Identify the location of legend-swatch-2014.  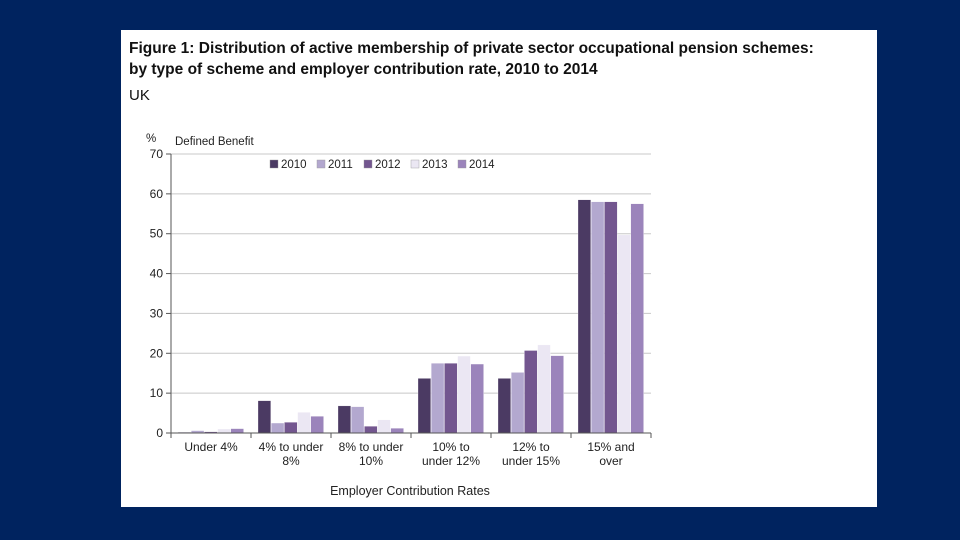
(462, 164).